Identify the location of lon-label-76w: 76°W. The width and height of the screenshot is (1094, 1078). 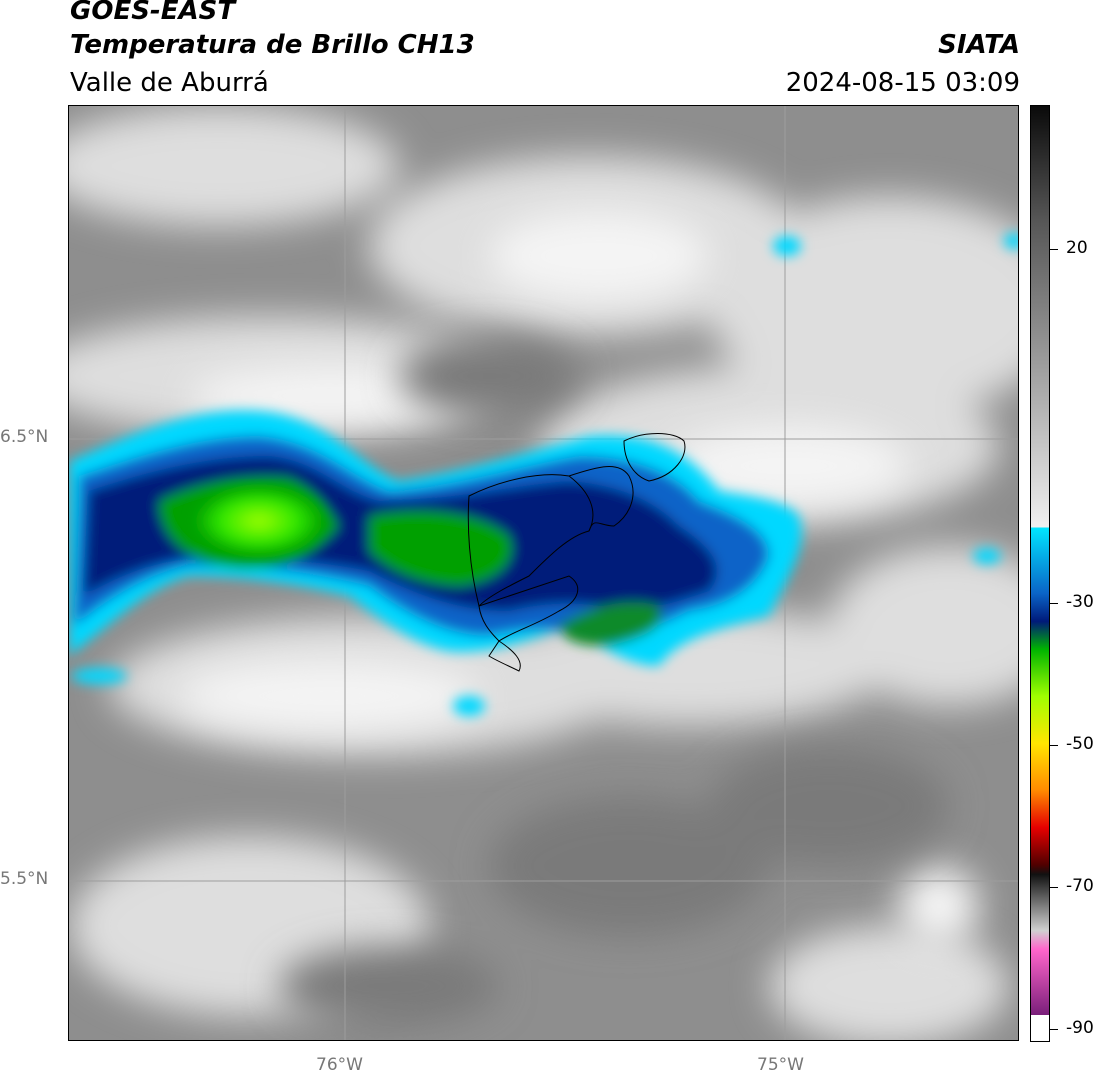
(339, 1065).